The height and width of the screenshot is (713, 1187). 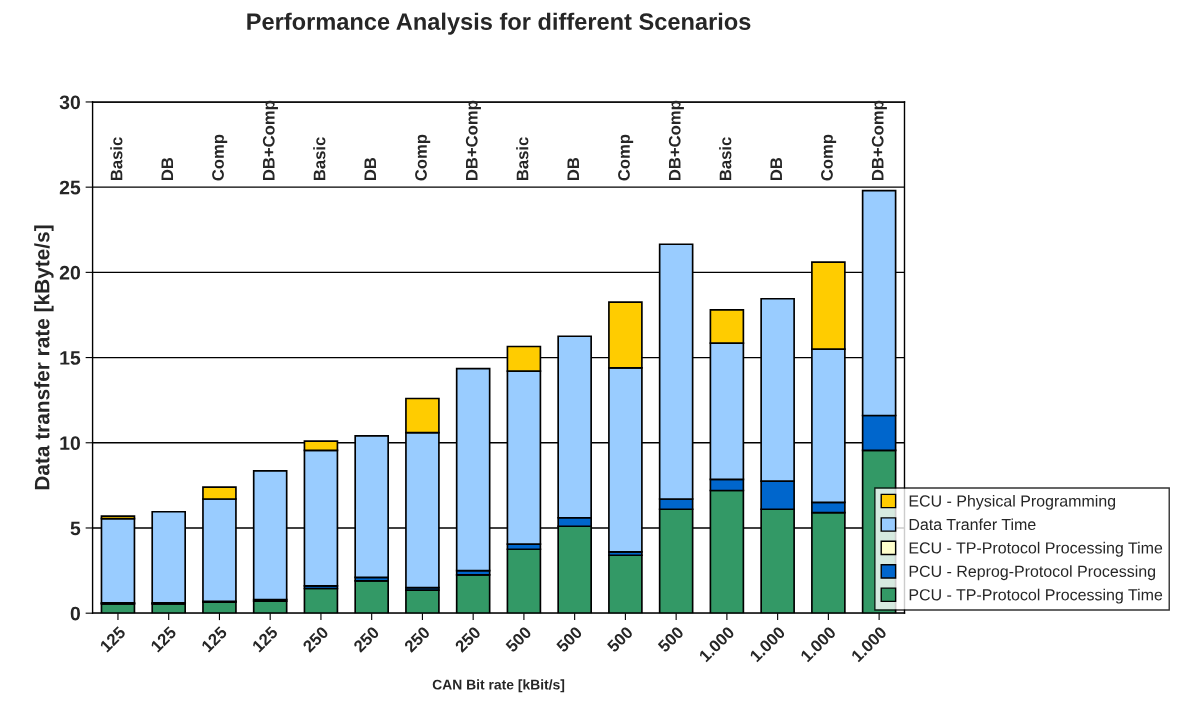 I want to click on y-tick-label: 0, so click(x=75, y=613).